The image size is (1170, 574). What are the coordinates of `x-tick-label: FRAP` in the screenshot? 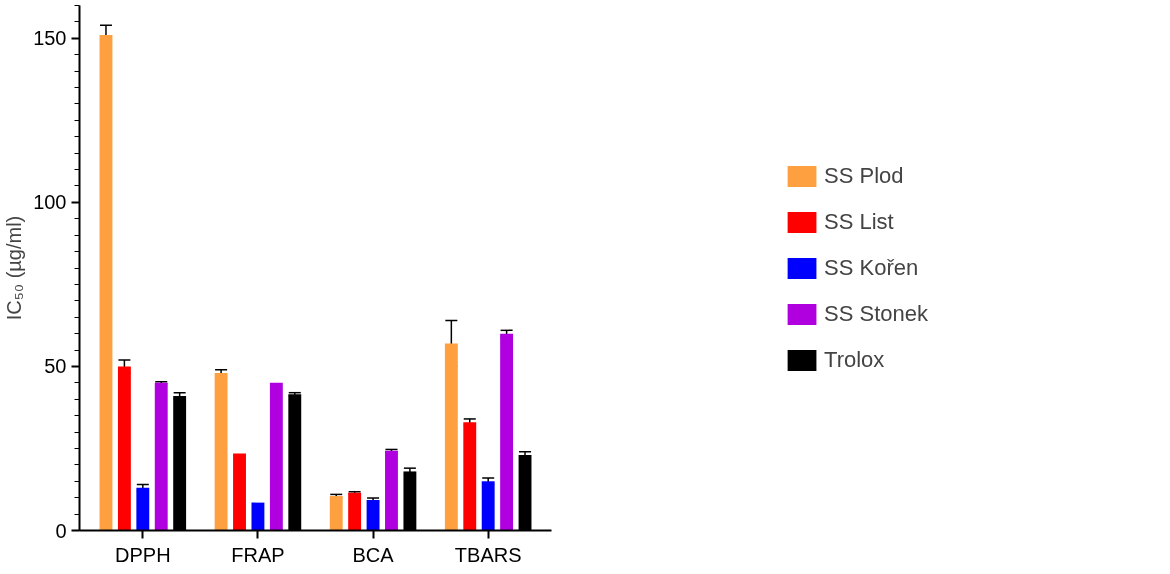 It's located at (258, 554).